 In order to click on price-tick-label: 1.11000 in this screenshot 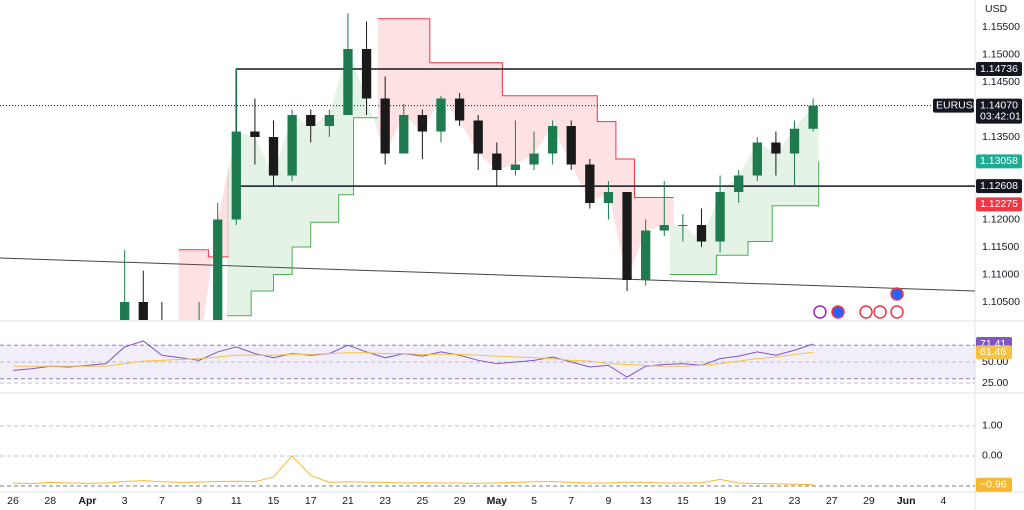, I will do `click(1000, 274)`.